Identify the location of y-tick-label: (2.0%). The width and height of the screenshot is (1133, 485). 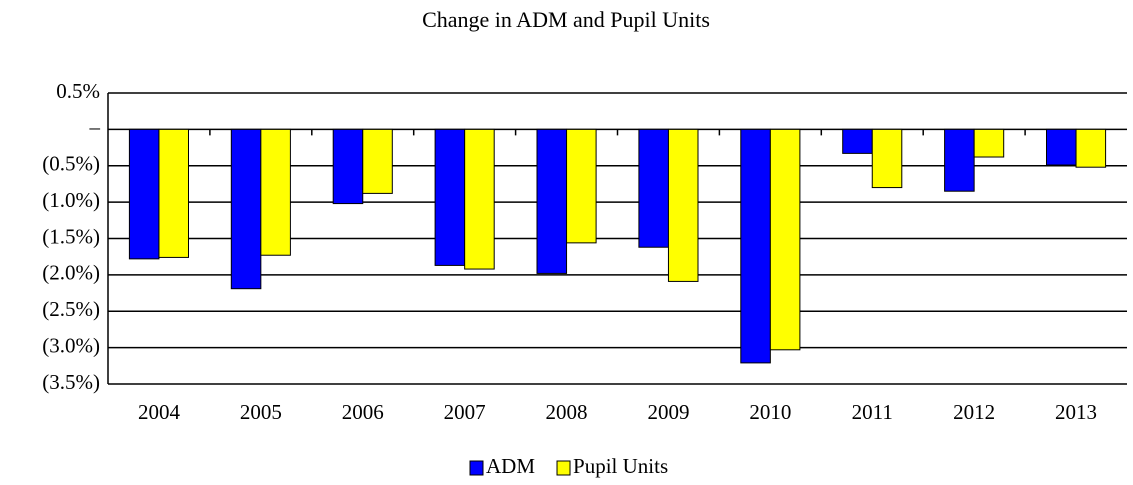
(71, 273).